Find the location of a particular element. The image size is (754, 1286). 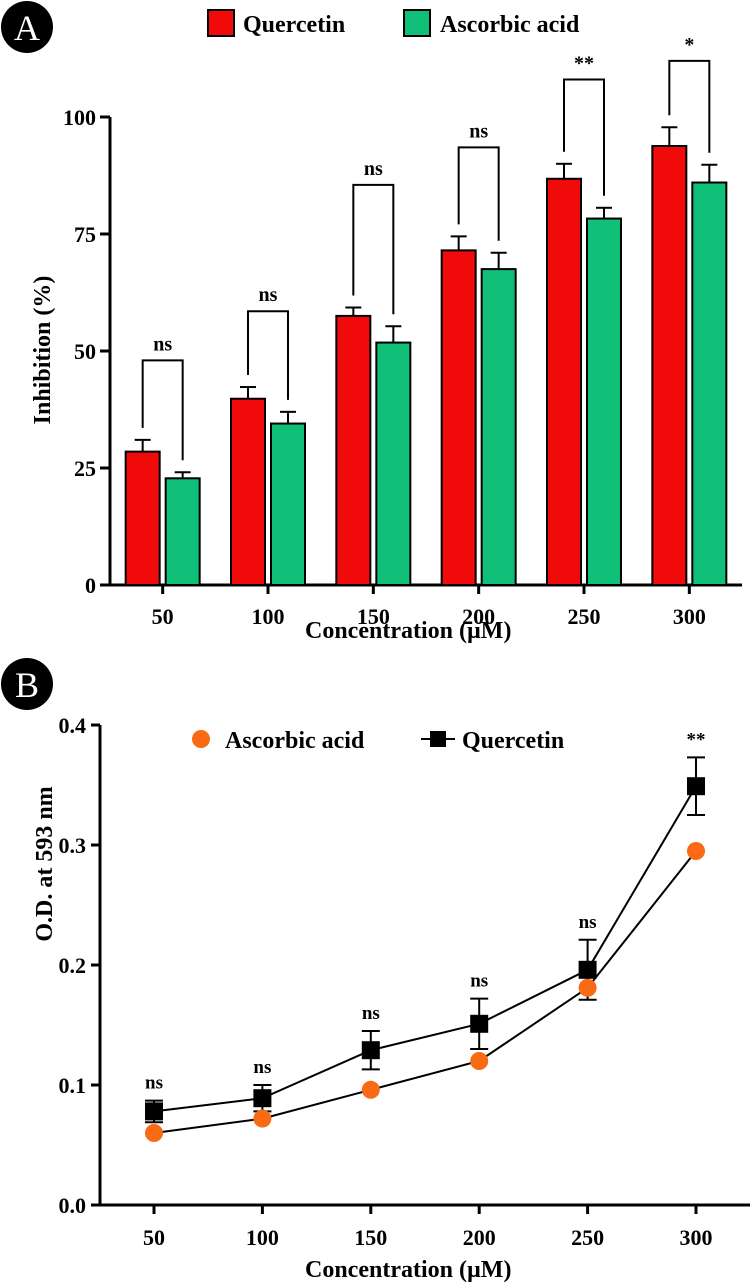

x-tick-label-b: 300 is located at coordinates (696, 1237).